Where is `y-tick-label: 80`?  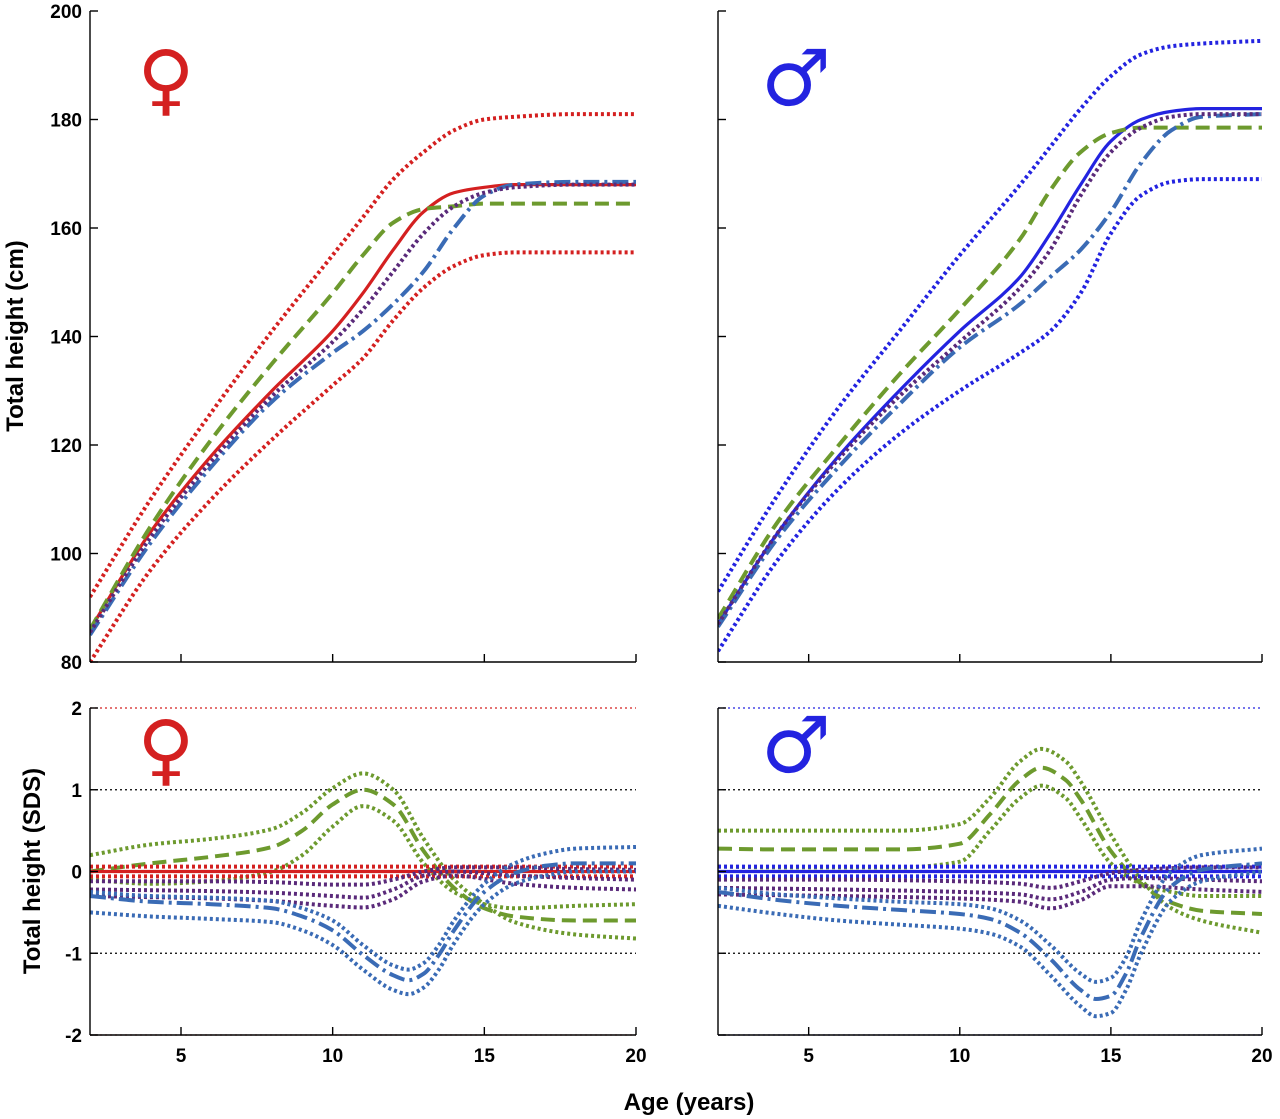 y-tick-label: 80 is located at coordinates (71, 663).